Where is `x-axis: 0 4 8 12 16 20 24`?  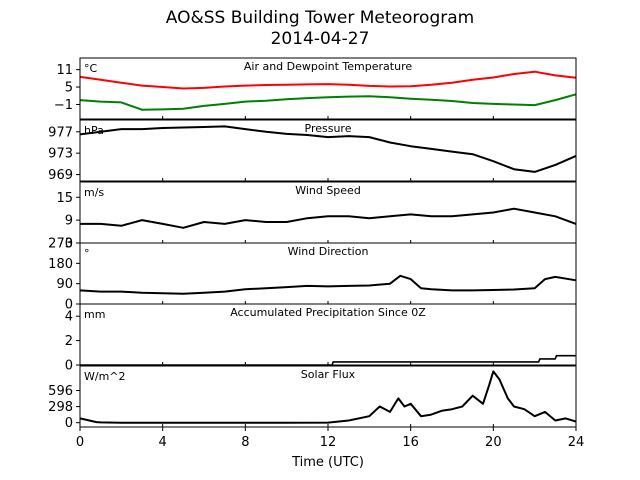
x-axis: 0 4 8 12 16 20 24 is located at coordinates (330, 438).